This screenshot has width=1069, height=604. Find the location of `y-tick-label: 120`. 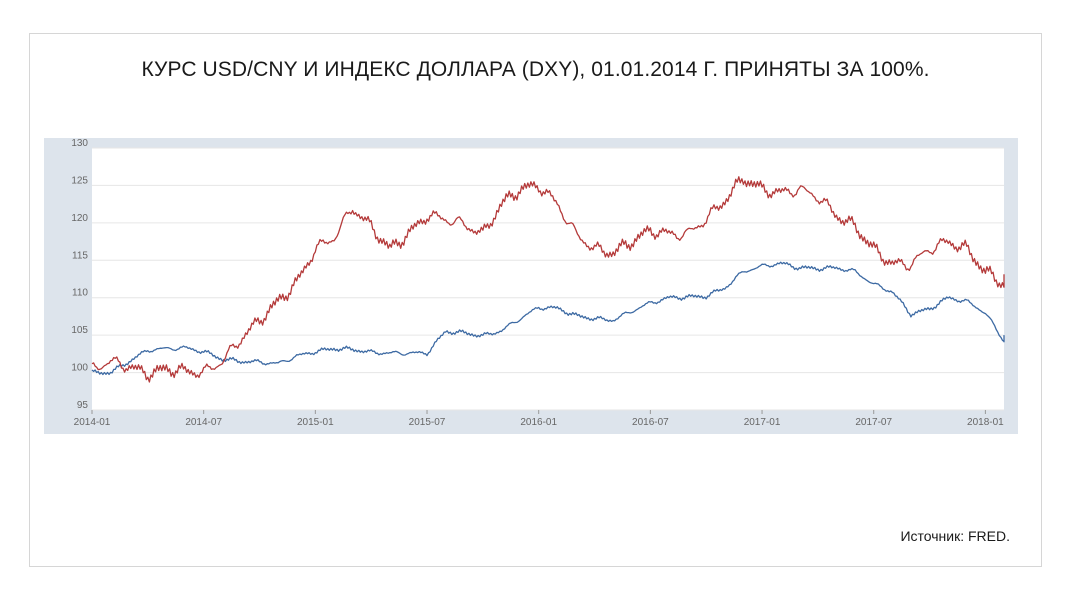

y-tick-label: 120 is located at coordinates (79, 218).